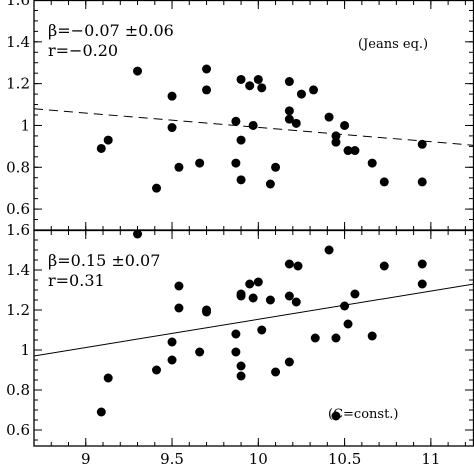  What do you see at coordinates (430, 458) in the screenshot?
I see `x-tick-label: 11` at bounding box center [430, 458].